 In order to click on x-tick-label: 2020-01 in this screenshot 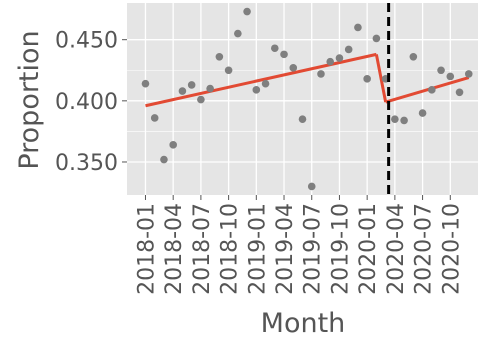, I will do `click(368, 249)`.